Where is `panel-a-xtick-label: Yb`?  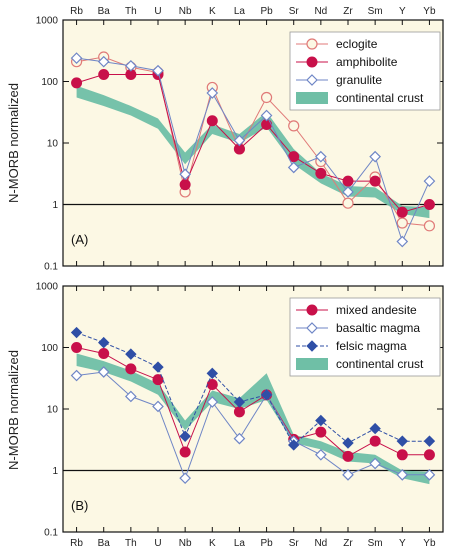
panel-a-xtick-label: Yb is located at coordinates (429, 11).